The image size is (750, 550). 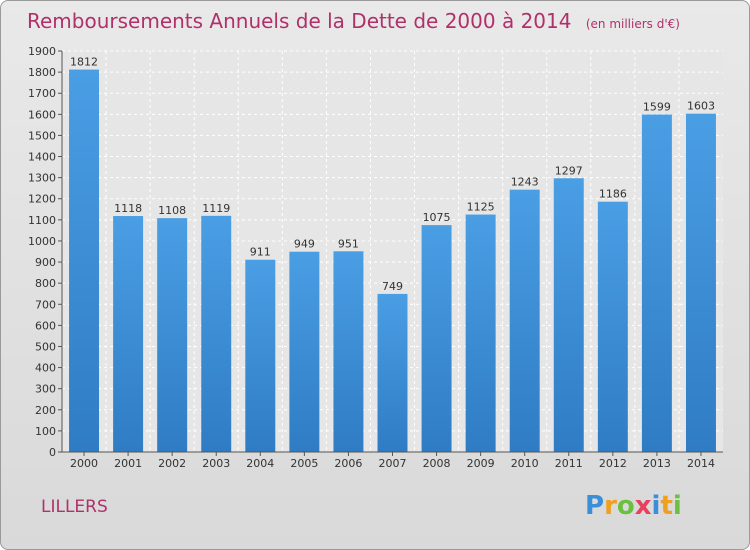 What do you see at coordinates (625, 506) in the screenshot?
I see `logo-letter: o` at bounding box center [625, 506].